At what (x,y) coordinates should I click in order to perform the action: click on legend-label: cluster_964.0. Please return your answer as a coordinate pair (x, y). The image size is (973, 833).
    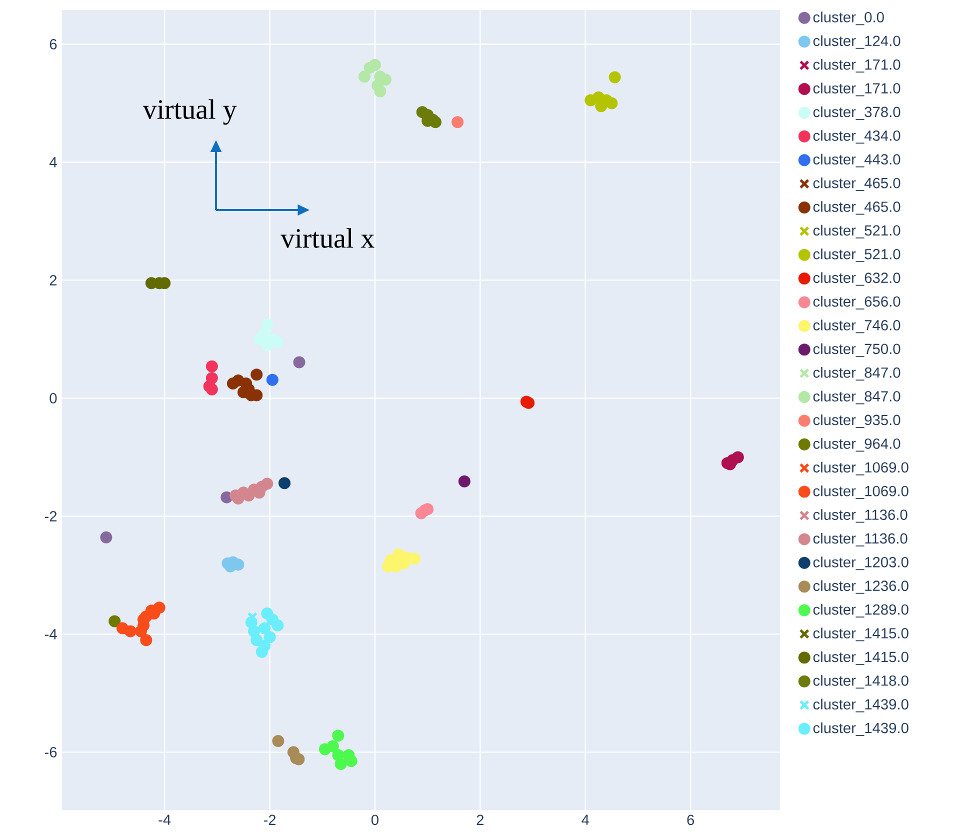
    Looking at the image, I should click on (856, 445).